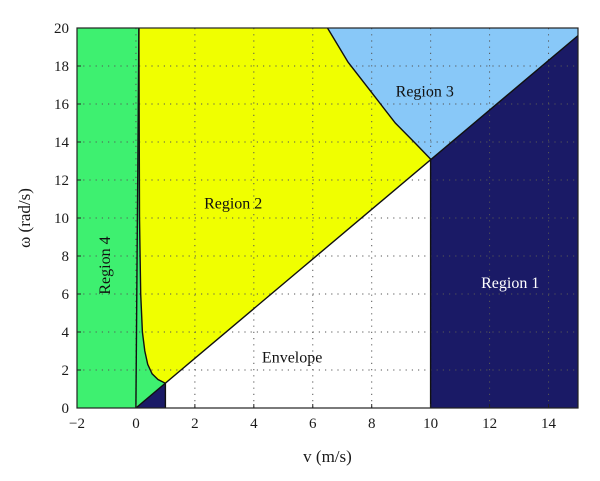 Image resolution: width=600 pixels, height=481 pixels. I want to click on region-label-region1: Region 1, so click(510, 283).